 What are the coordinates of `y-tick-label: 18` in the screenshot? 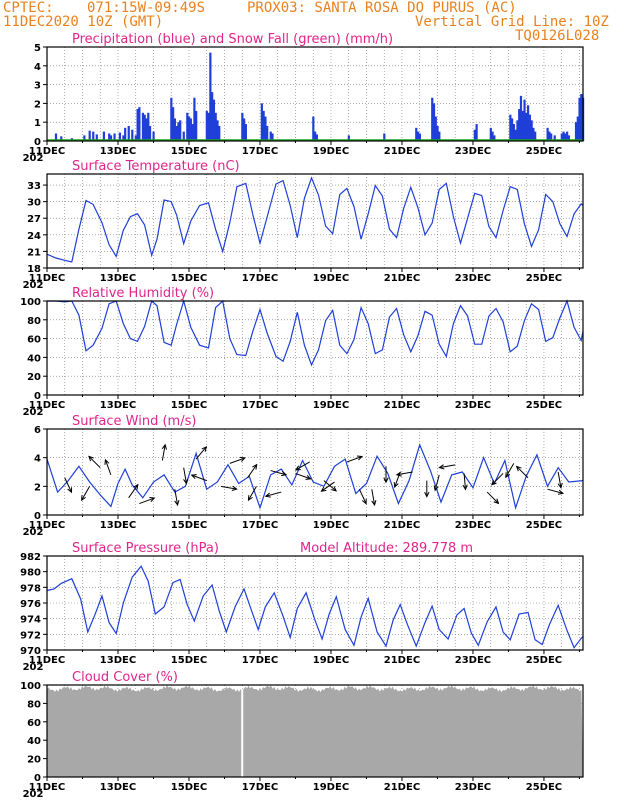 It's located at (34, 269).